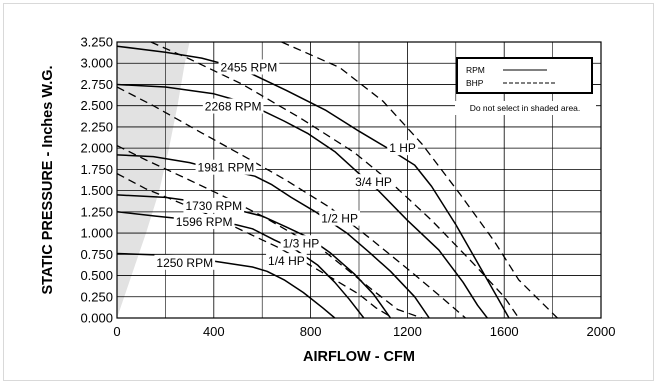 The width and height of the screenshot is (659, 386). Describe the element at coordinates (311, 331) in the screenshot. I see `x-tick-label: 800` at that location.